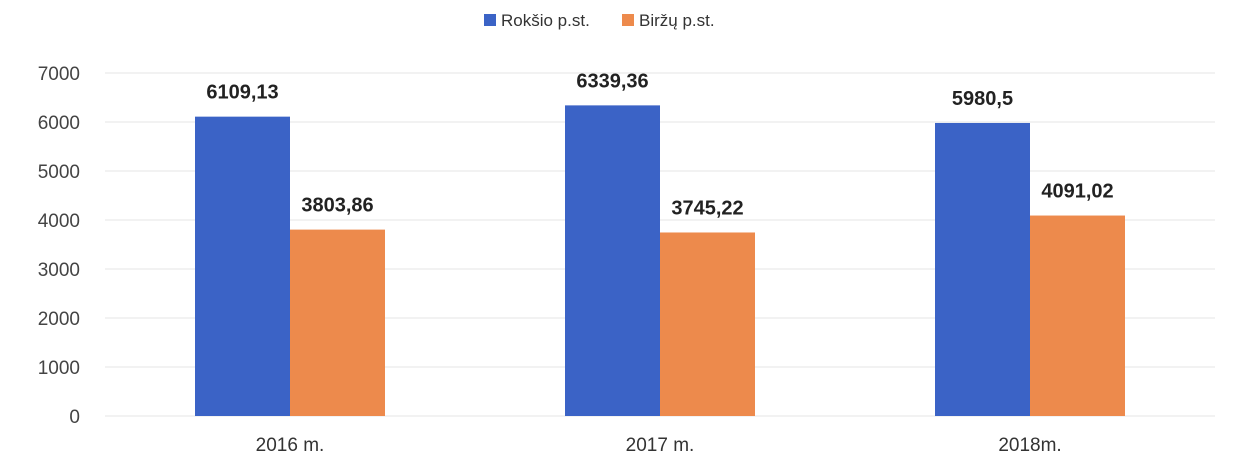 This screenshot has width=1236, height=458. What do you see at coordinates (242, 93) in the screenshot?
I see `data-label: 6109,13` at bounding box center [242, 93].